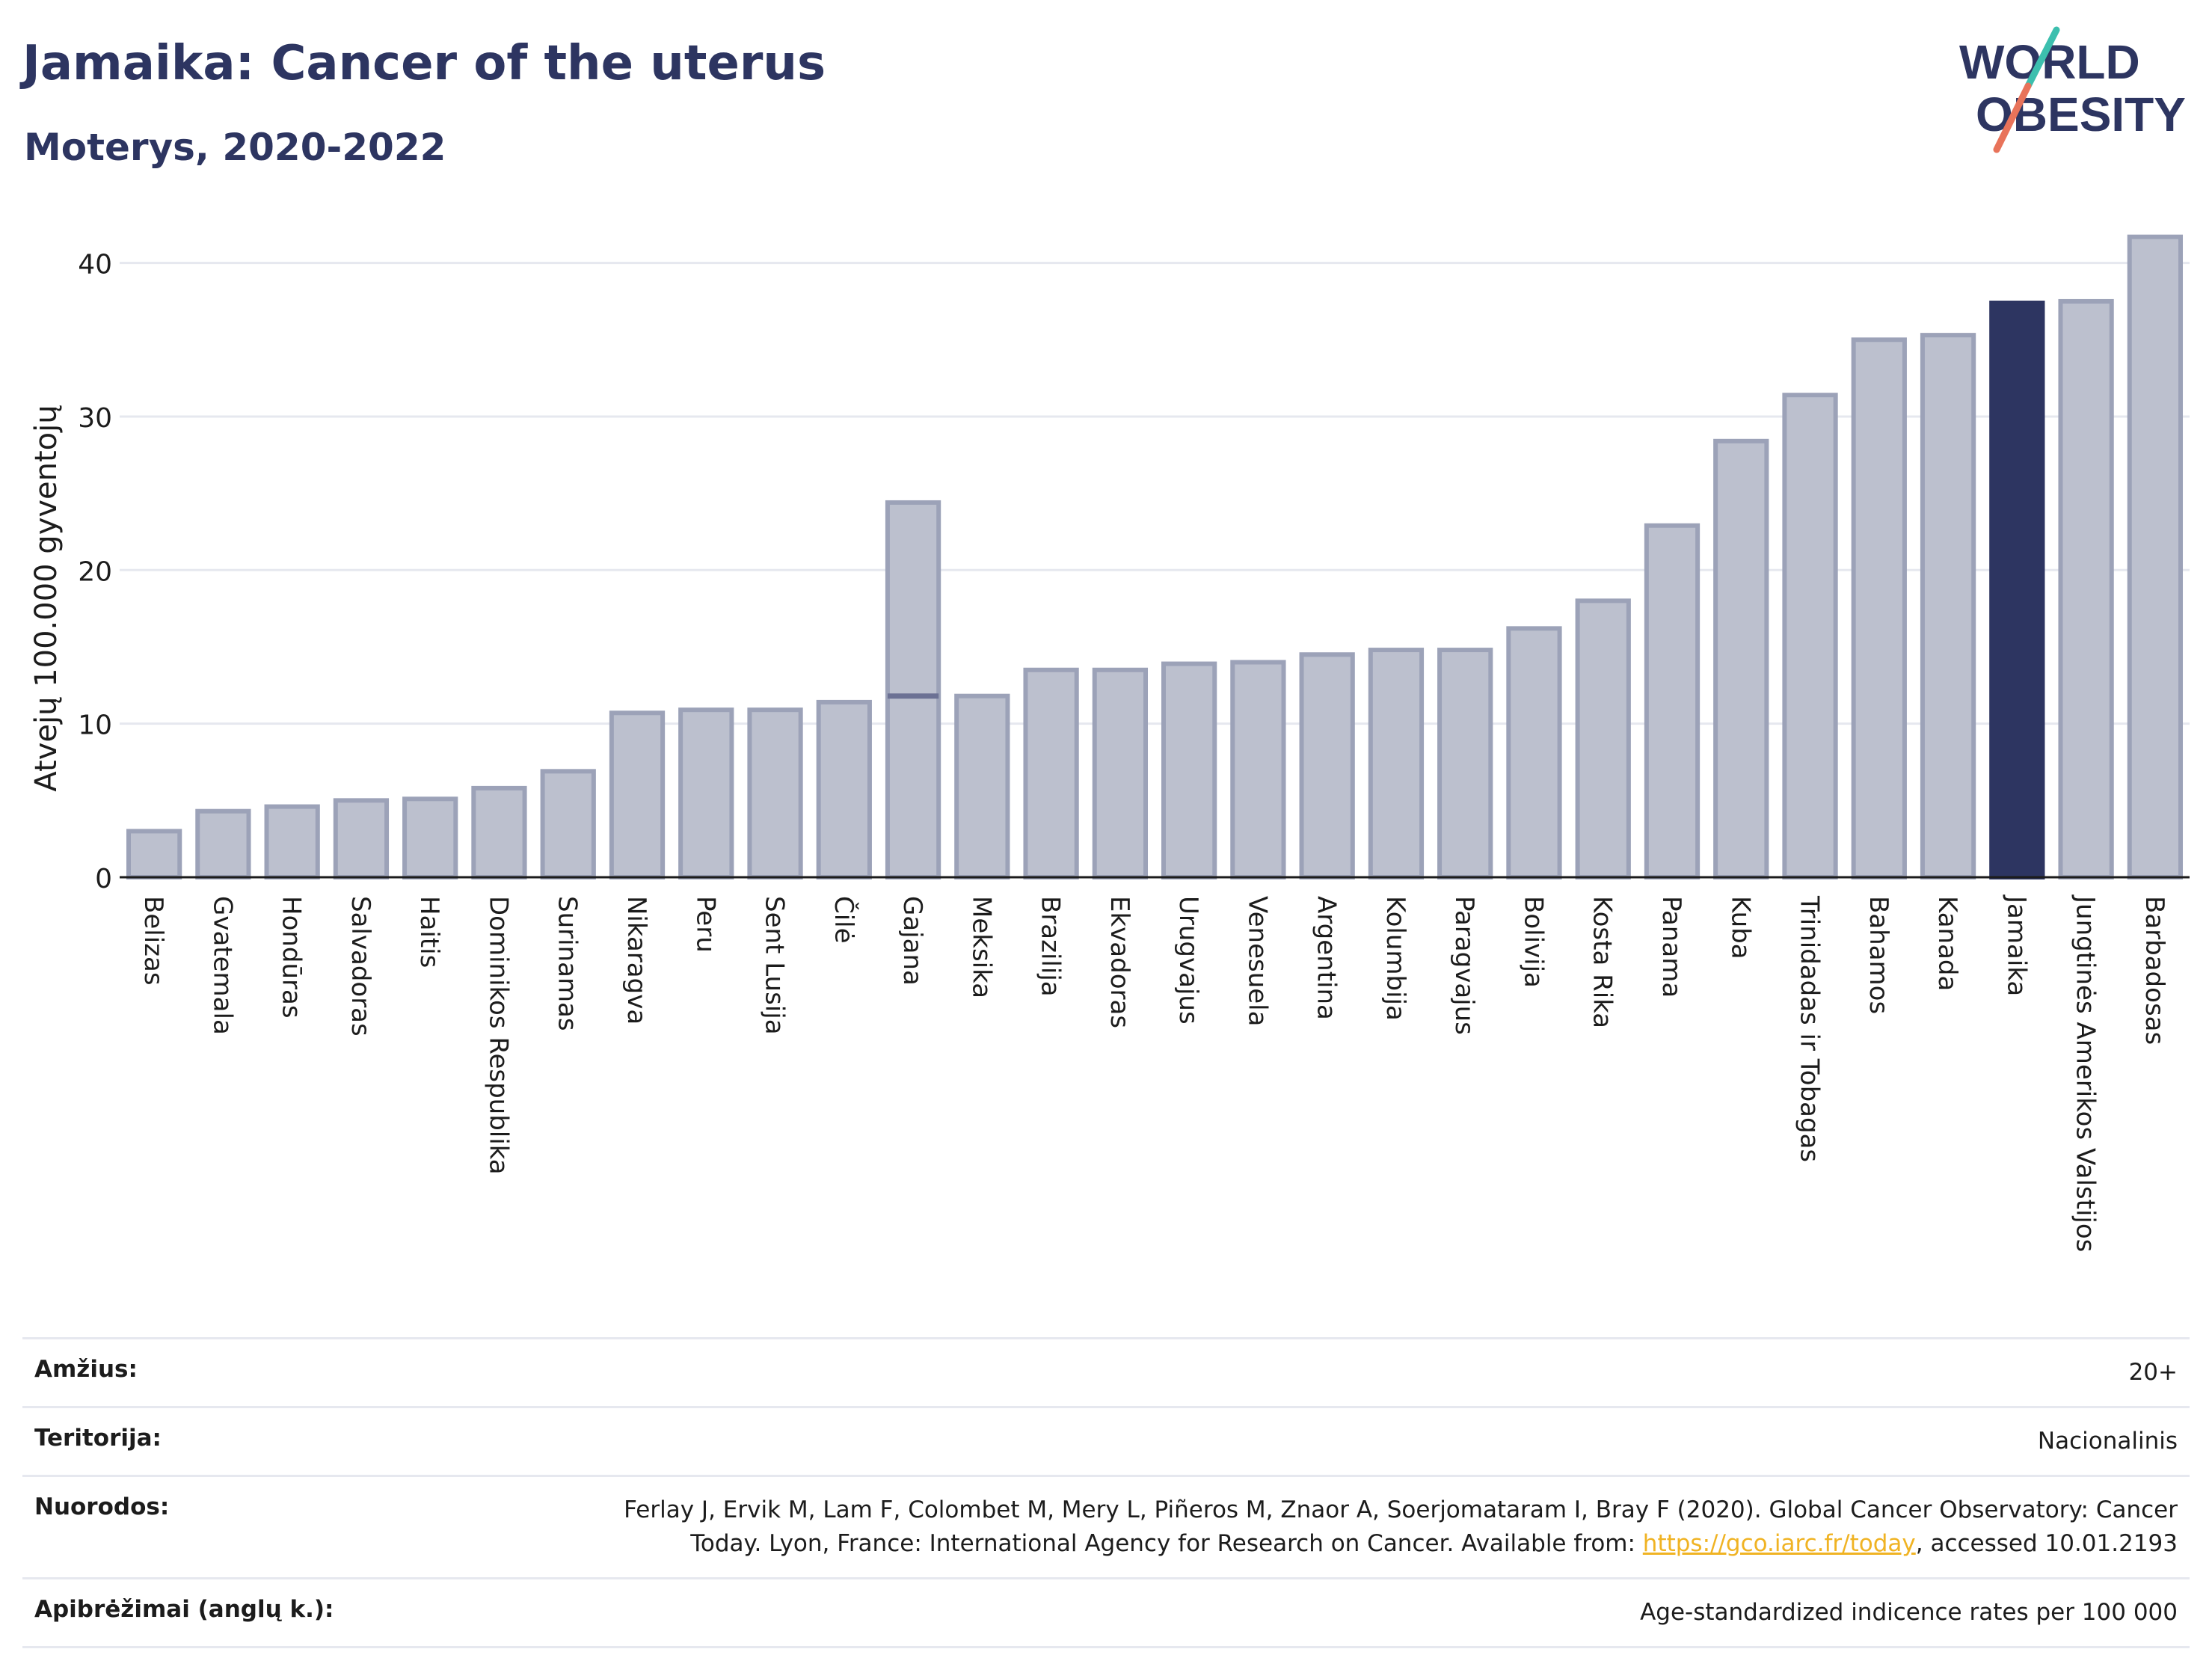 Image resolution: width=2212 pixels, height=1655 pixels. Describe the element at coordinates (223, 843) in the screenshot. I see `bar-gvatemala` at that location.